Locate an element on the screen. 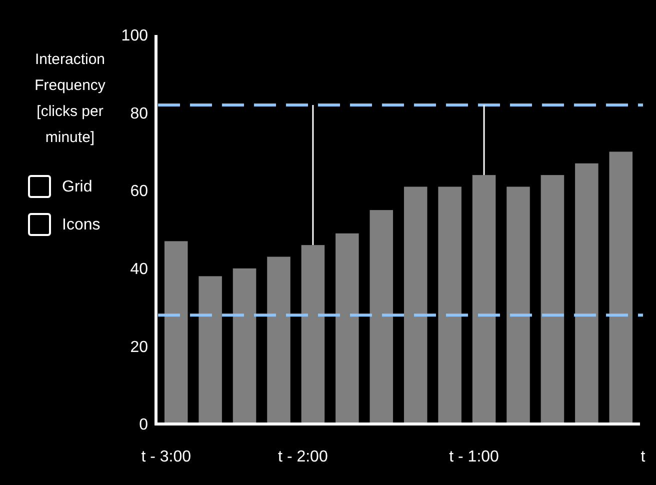 The width and height of the screenshot is (656, 485). y-tick-label: 40 is located at coordinates (139, 269).